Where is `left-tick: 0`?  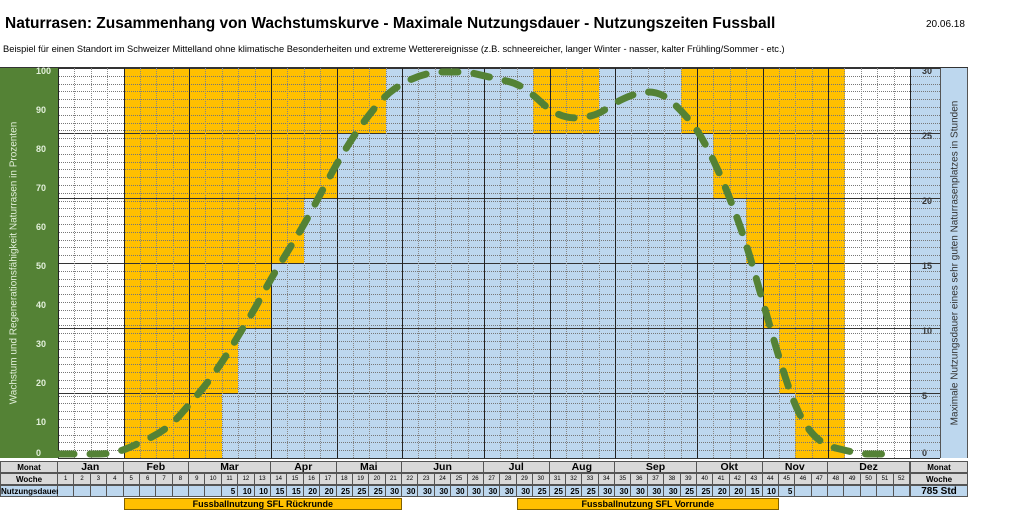
left-tick: 0 is located at coordinates (39, 453).